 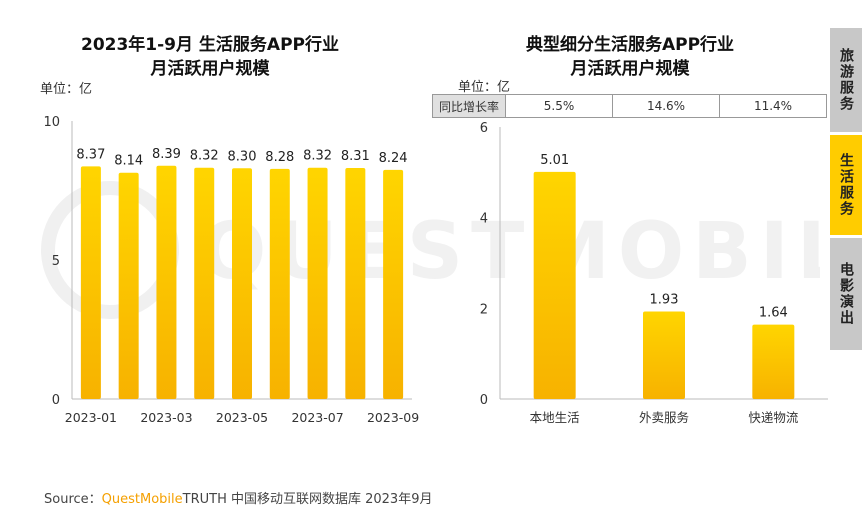 I want to click on bar-value-label: 8.39, so click(x=166, y=154).